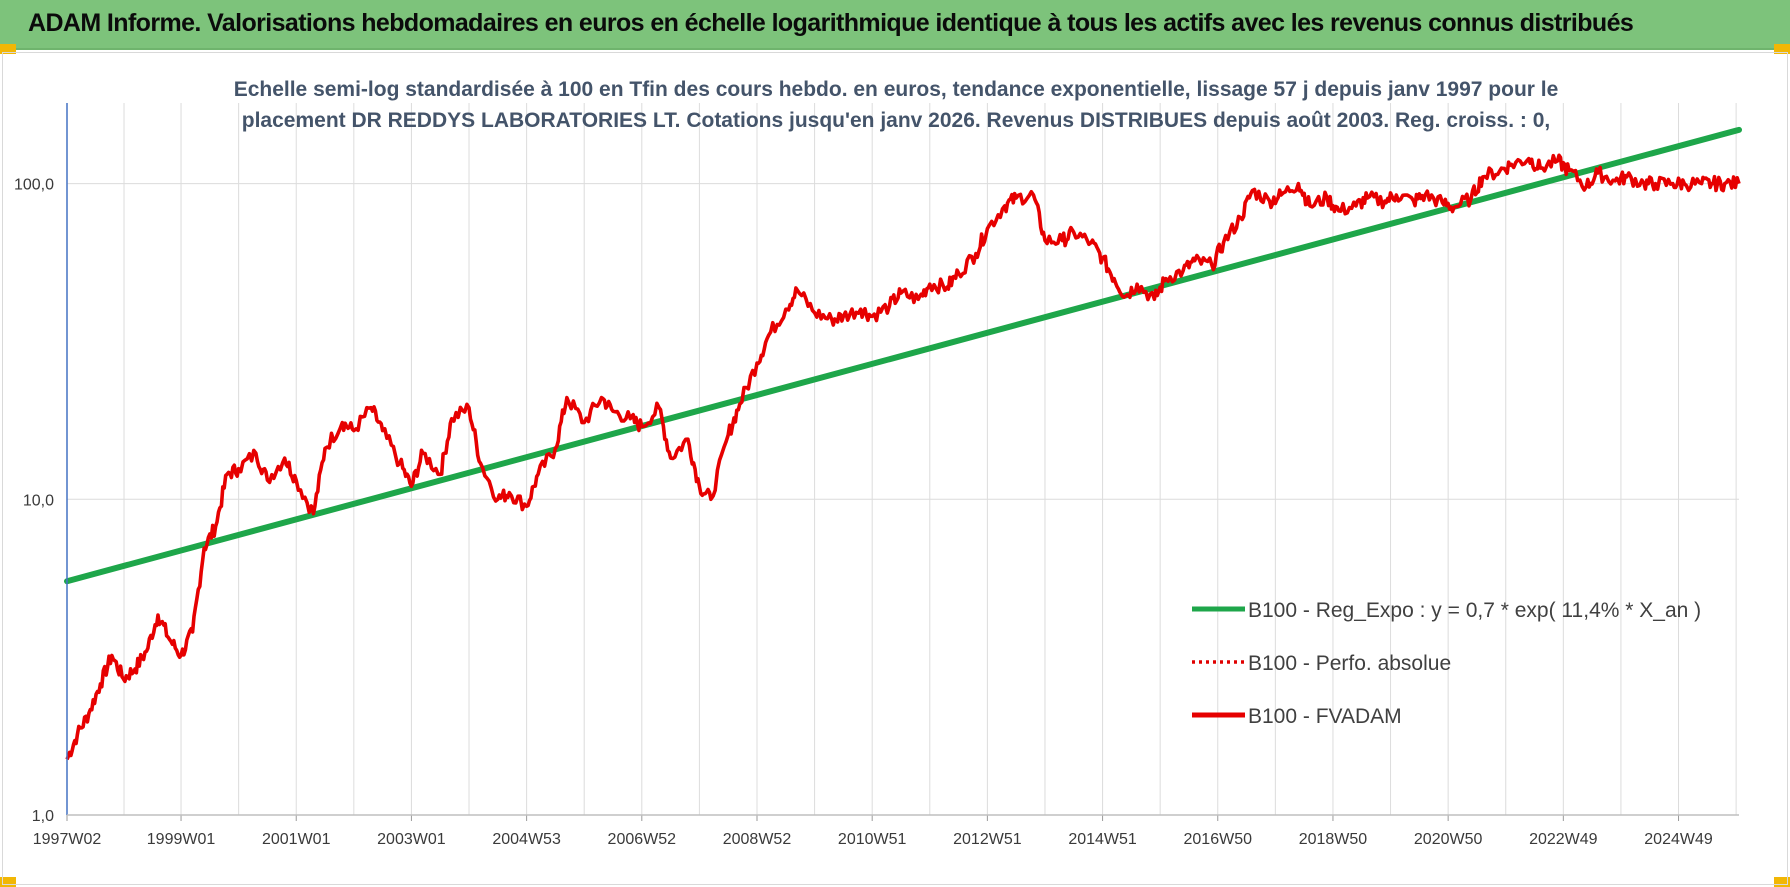 This screenshot has height=887, width=1790. Describe the element at coordinates (757, 839) in the screenshot. I see `x-tick-label: 2008W52` at that location.